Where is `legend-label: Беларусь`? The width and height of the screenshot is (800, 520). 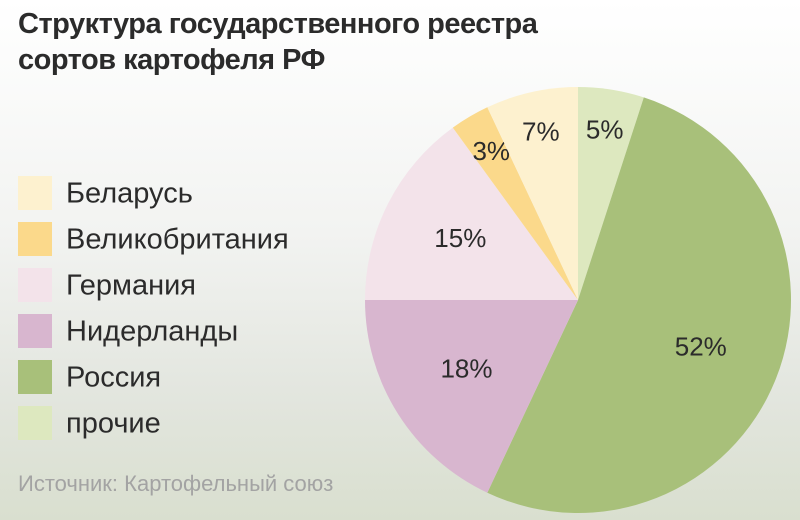 legend-label: Беларусь is located at coordinates (129, 194).